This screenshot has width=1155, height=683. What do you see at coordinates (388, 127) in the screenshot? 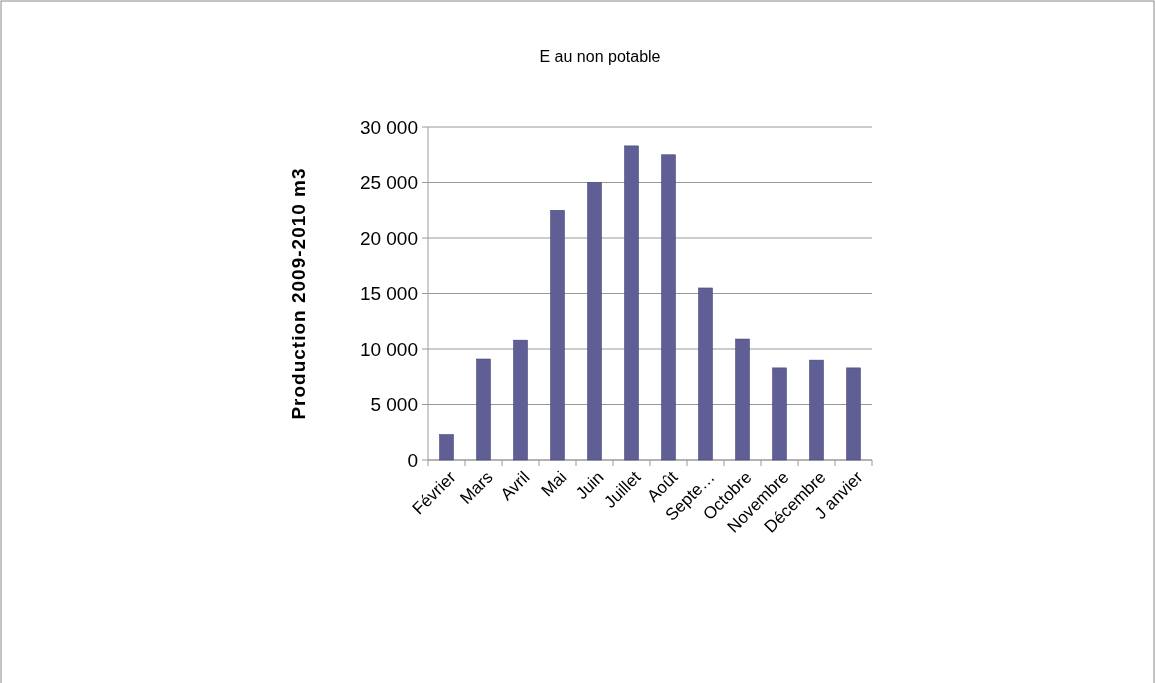
I see `y-tick-label: 30 000` at bounding box center [388, 127].